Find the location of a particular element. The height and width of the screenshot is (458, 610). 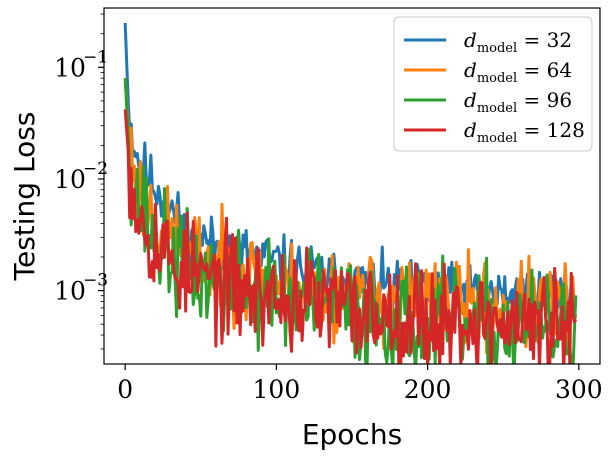

legend-label: dmodel = 128 is located at coordinates (524, 132).